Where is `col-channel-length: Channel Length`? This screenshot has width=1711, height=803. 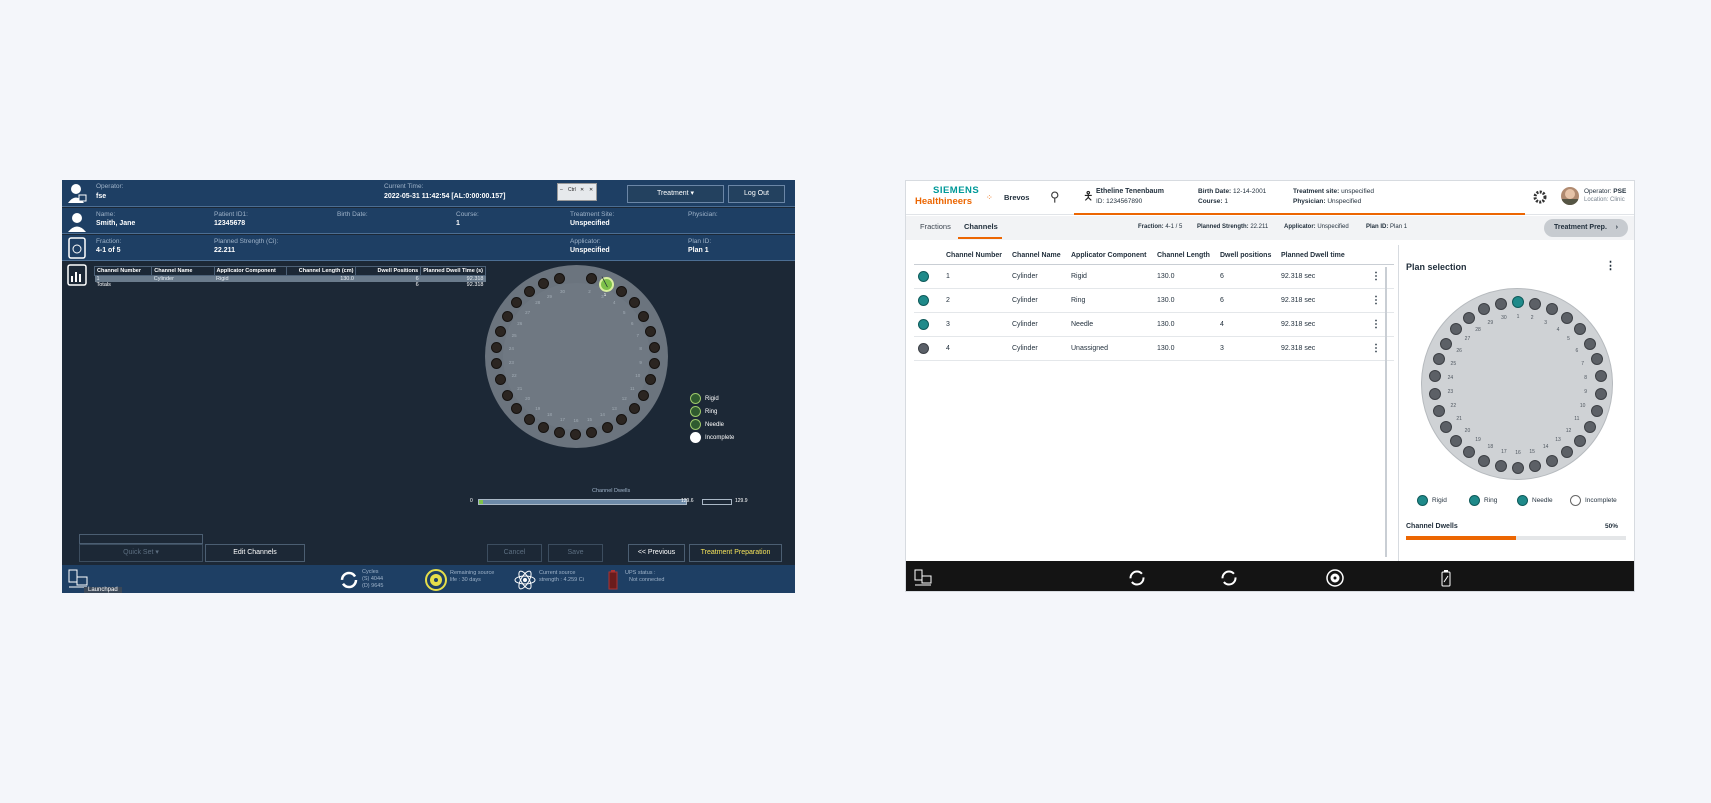 col-channel-length: Channel Length is located at coordinates (1184, 256).